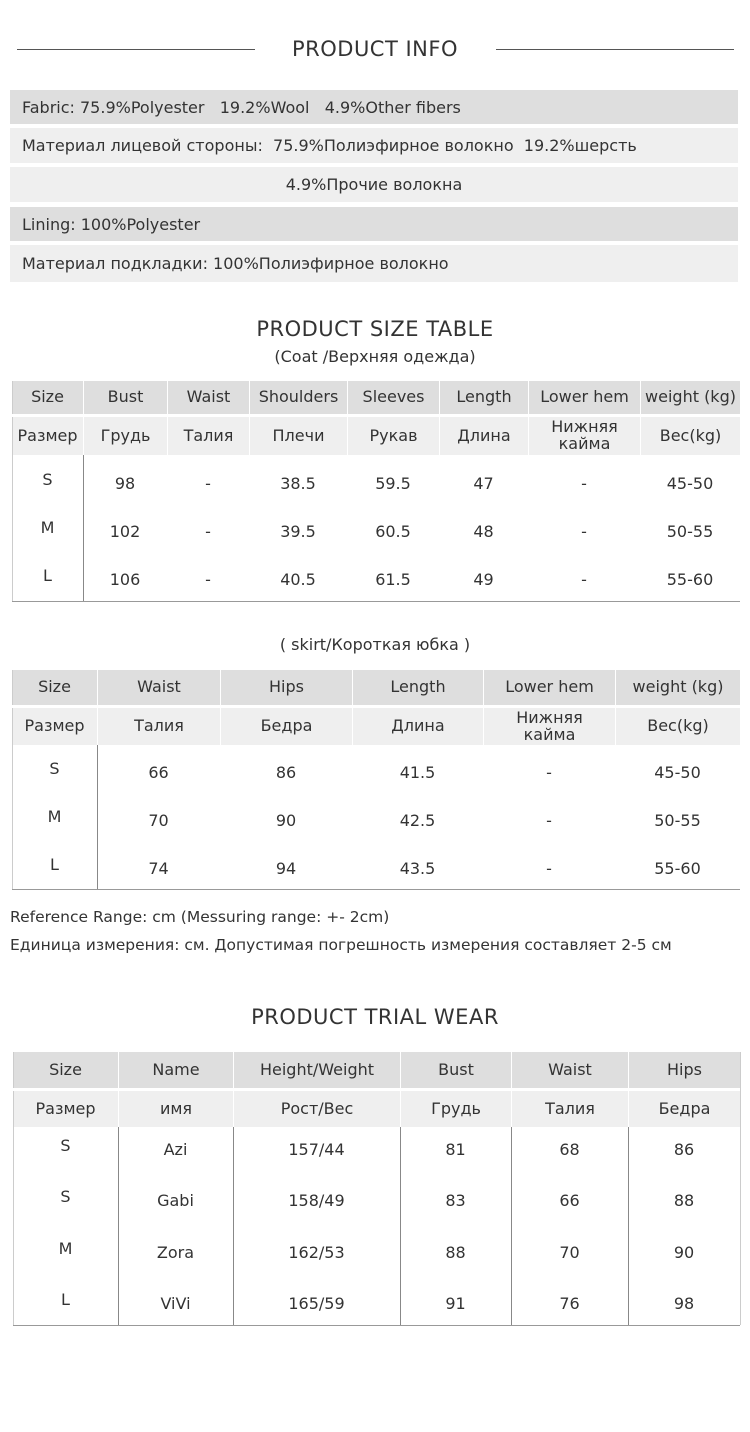 This screenshot has height=1432, width=750. What do you see at coordinates (393, 436) in the screenshot?
I see `header-cell-ru: Рукав` at bounding box center [393, 436].